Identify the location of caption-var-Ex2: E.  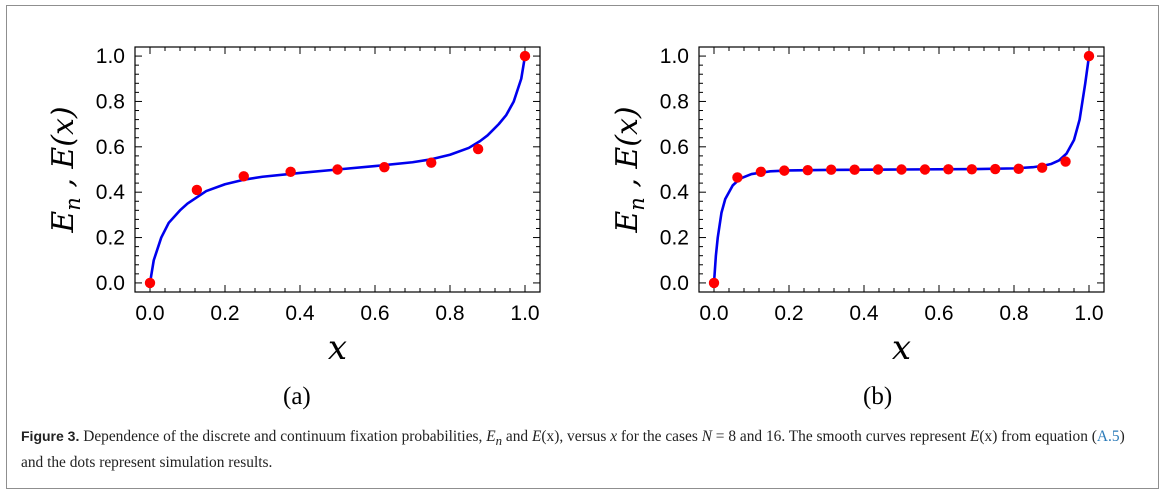
(974, 436).